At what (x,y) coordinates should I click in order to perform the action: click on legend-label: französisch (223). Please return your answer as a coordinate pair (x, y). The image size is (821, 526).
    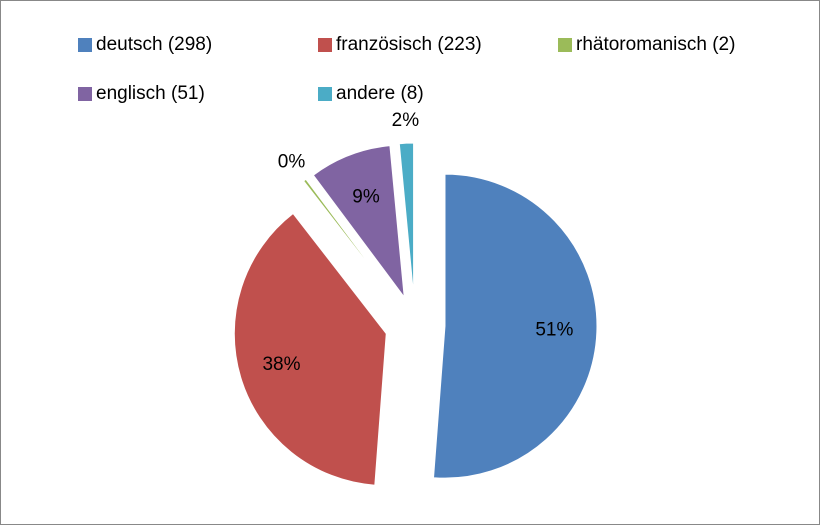
    Looking at the image, I should click on (409, 44).